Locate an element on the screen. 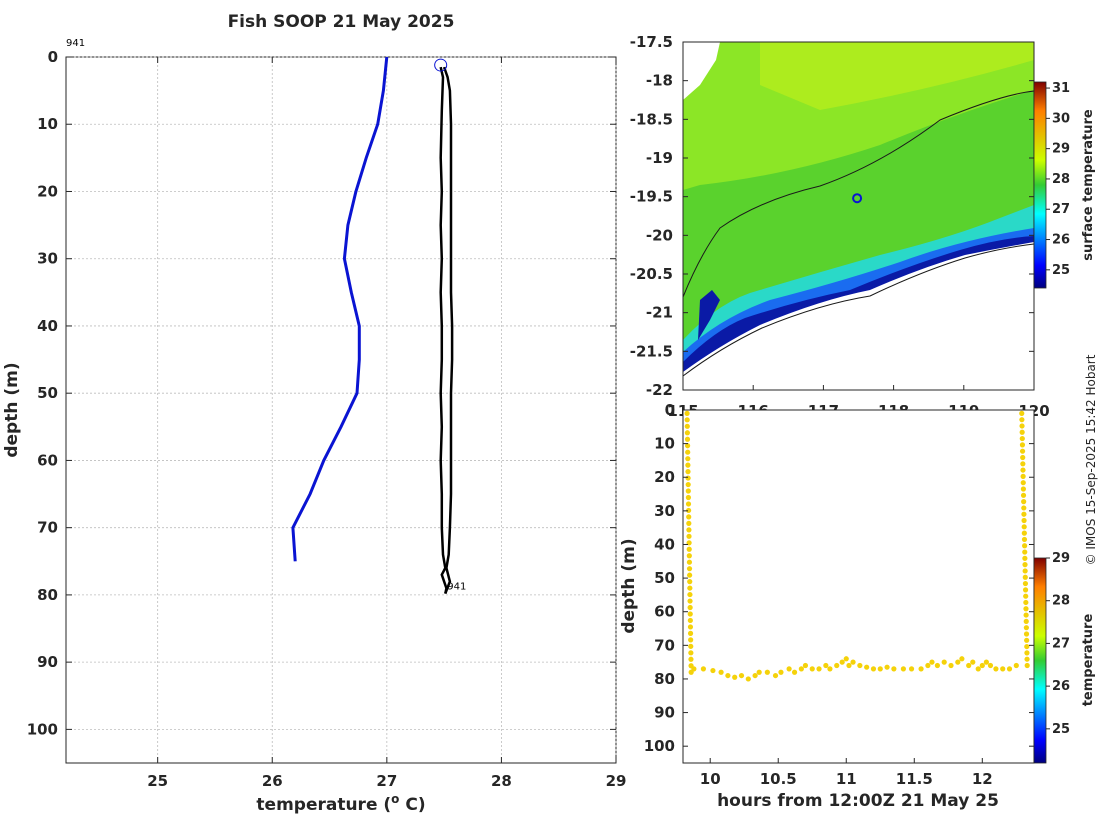 This screenshot has width=1100, height=820. profile-start-marker is located at coordinates (441, 65).